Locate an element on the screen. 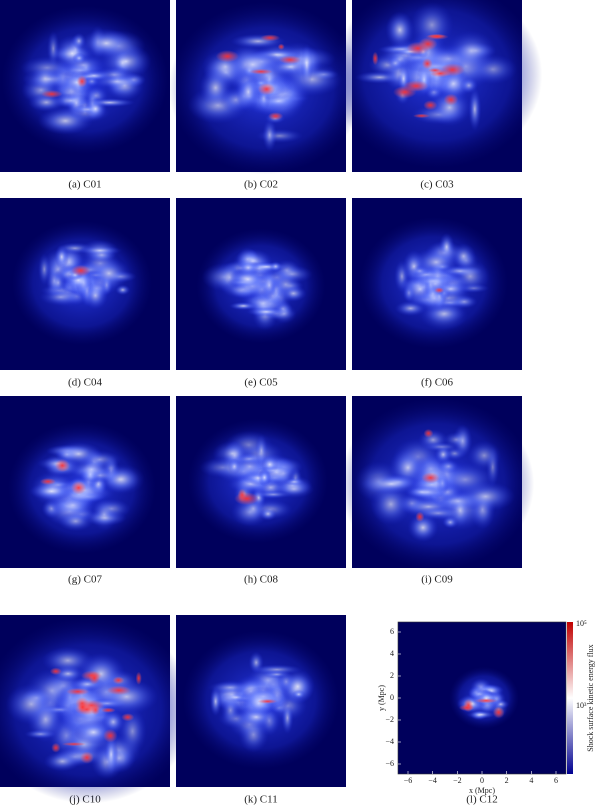 The height and width of the screenshot is (812, 600). panel-caption: (b) C02 is located at coordinates (261, 185).